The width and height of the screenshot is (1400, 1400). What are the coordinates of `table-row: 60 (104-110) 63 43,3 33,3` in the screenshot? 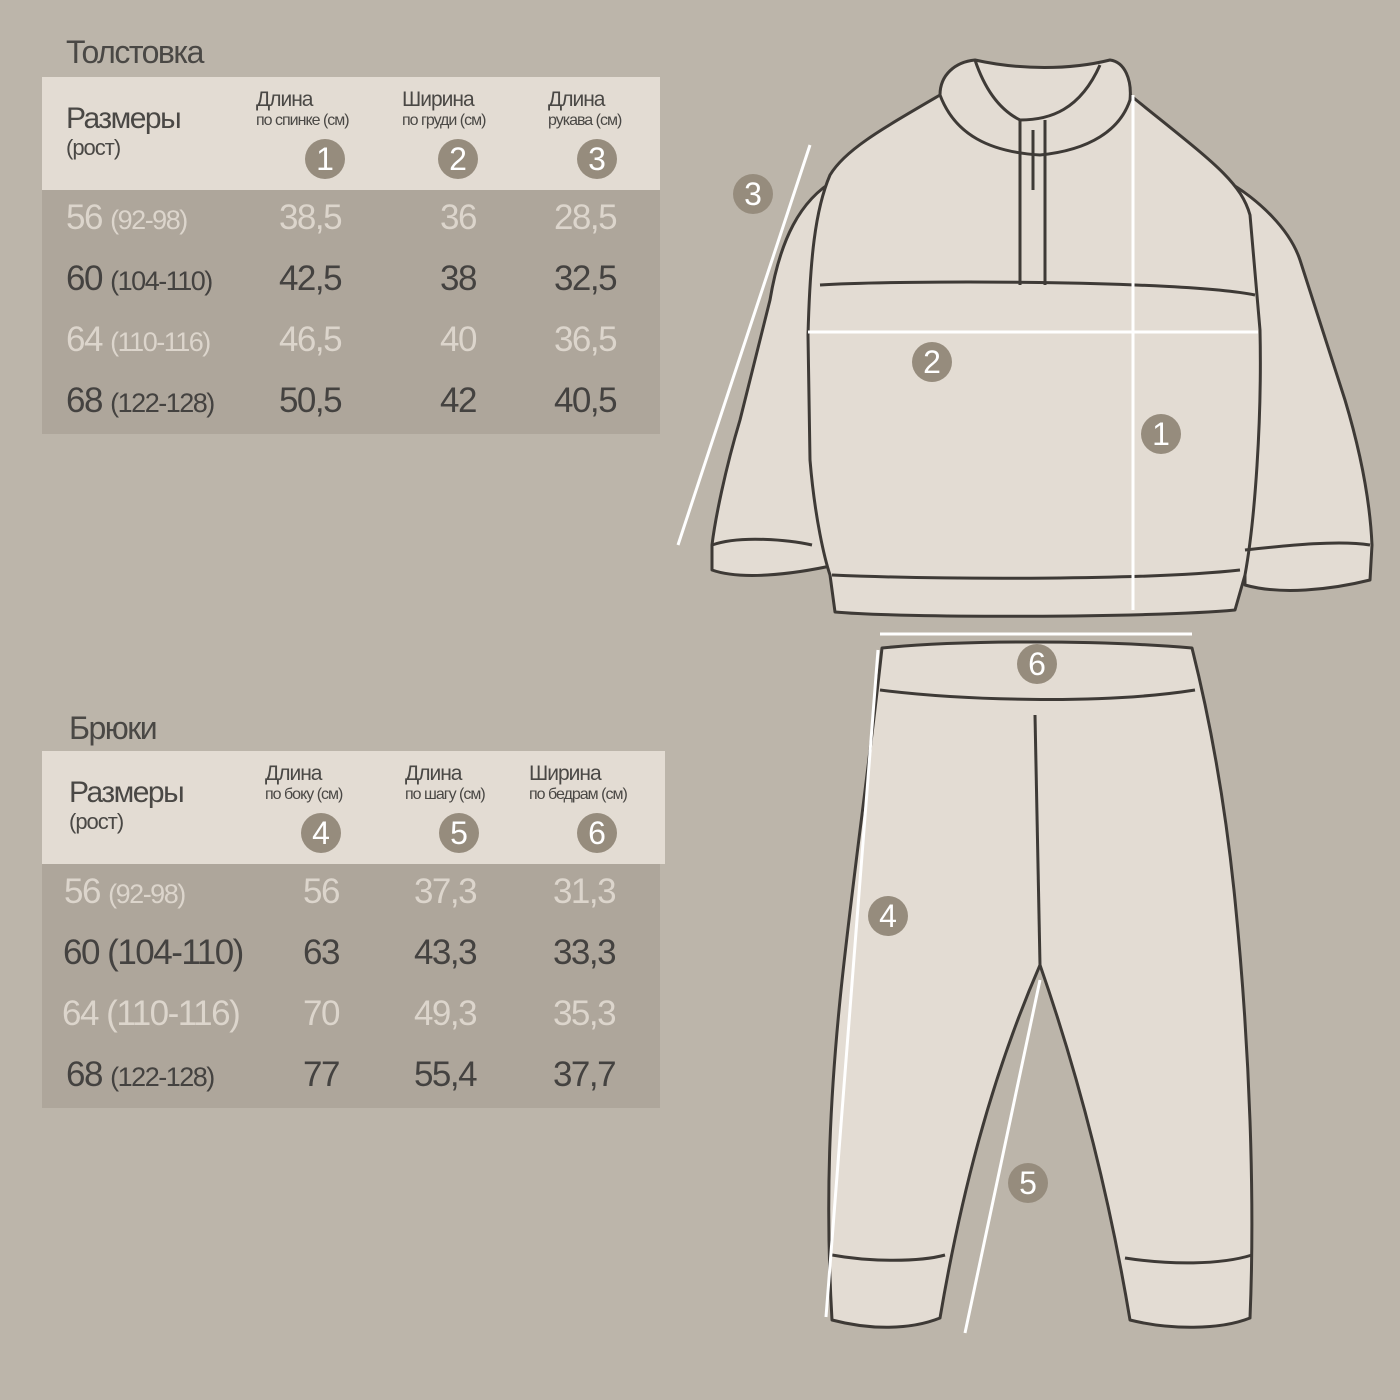 It's located at (340, 952).